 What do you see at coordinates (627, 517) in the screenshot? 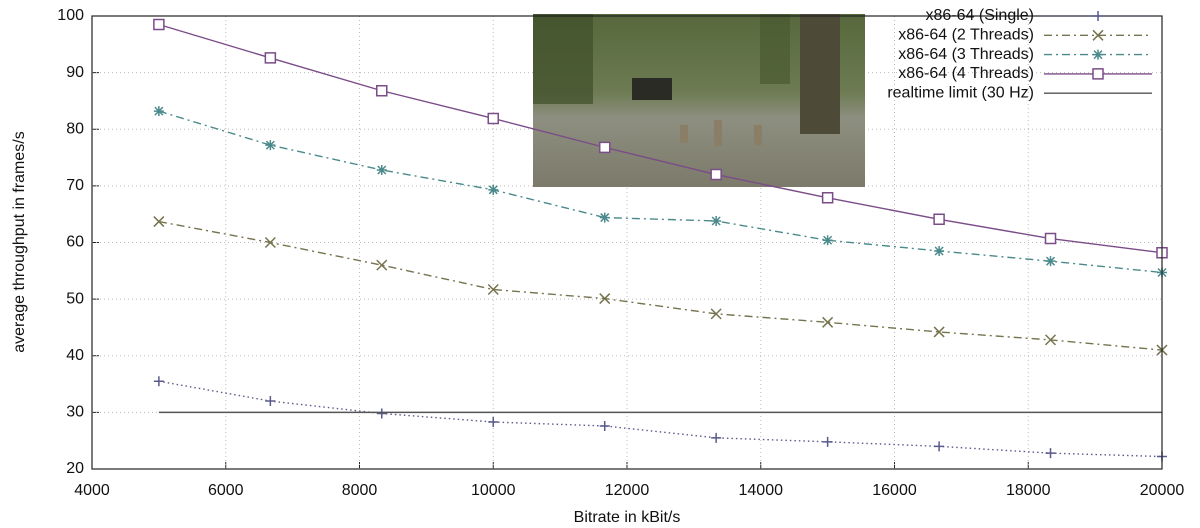
I see `x-axis-label: Bitrate in kBit/s` at bounding box center [627, 517].